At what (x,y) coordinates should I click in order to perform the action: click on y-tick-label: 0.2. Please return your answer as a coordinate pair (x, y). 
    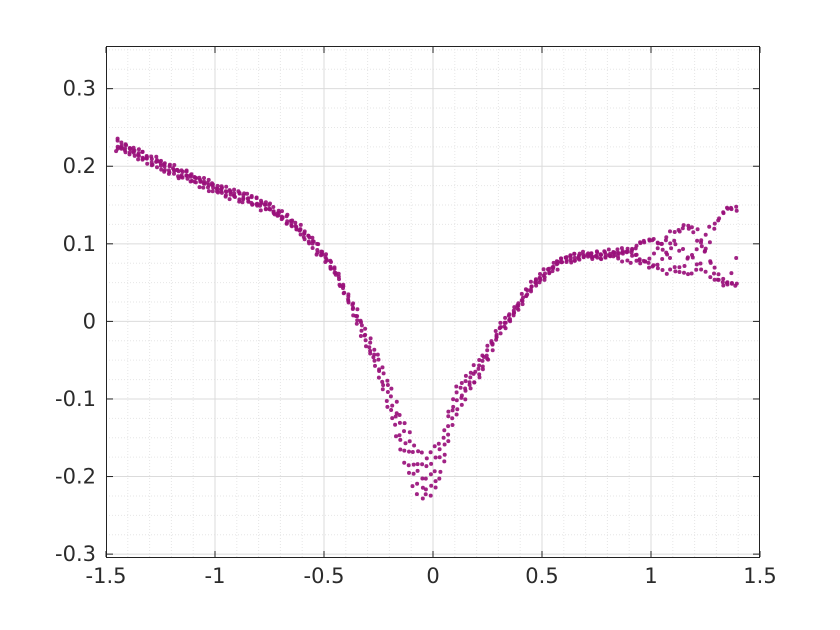
    Looking at the image, I should click on (79, 166).